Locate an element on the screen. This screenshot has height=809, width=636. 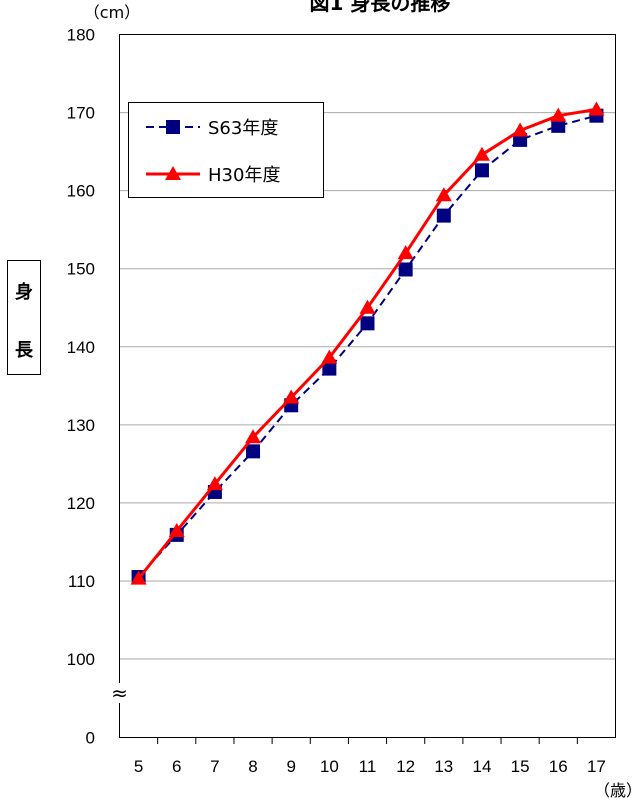
y-tick-label: 170 is located at coordinates (81, 113).